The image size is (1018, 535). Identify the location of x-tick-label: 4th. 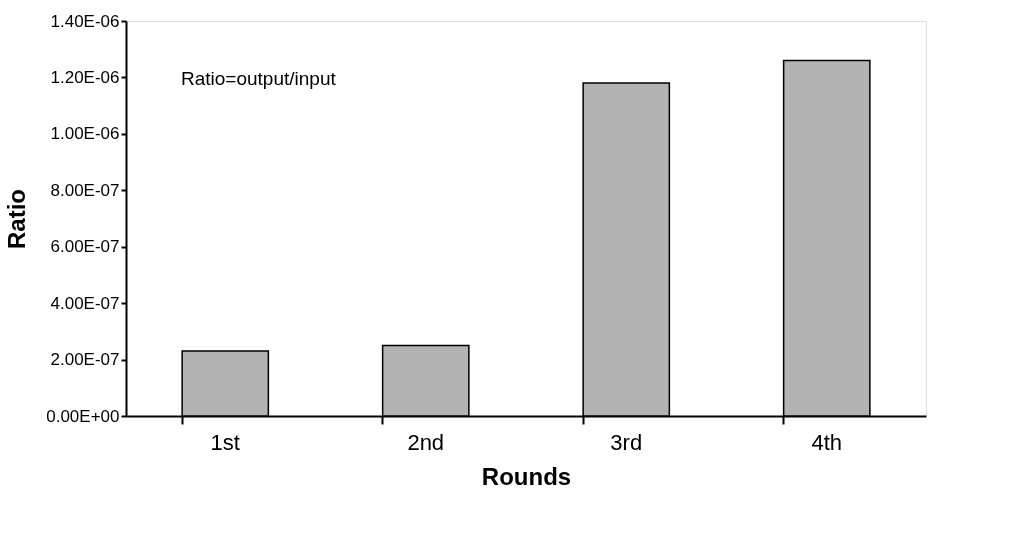
(827, 442).